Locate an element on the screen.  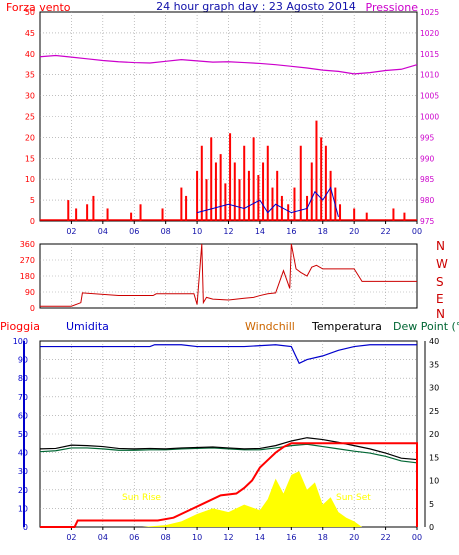
wind-ytick-label-15: 15 is located at coordinates (30, 158).